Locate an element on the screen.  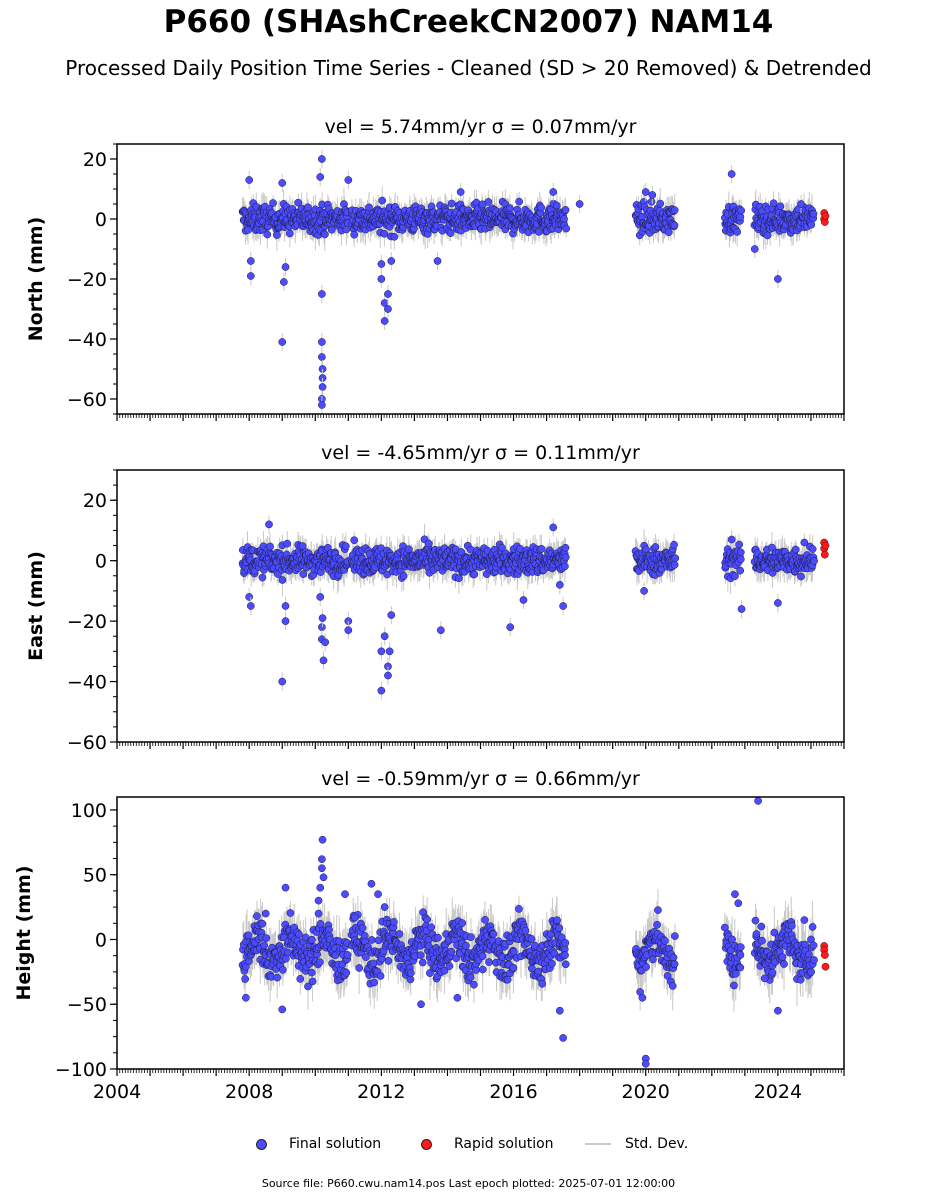
y-axis-label: East (mm) is located at coordinates (36, 606).